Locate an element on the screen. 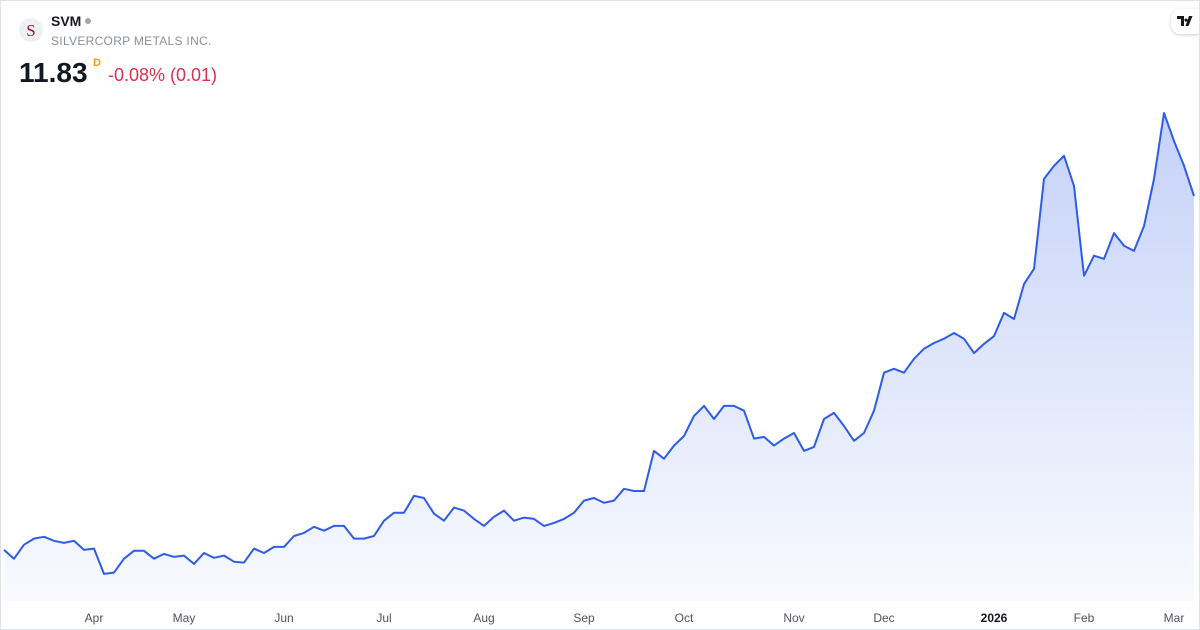 This screenshot has height=630, width=1200. status-dot is located at coordinates (88, 21).